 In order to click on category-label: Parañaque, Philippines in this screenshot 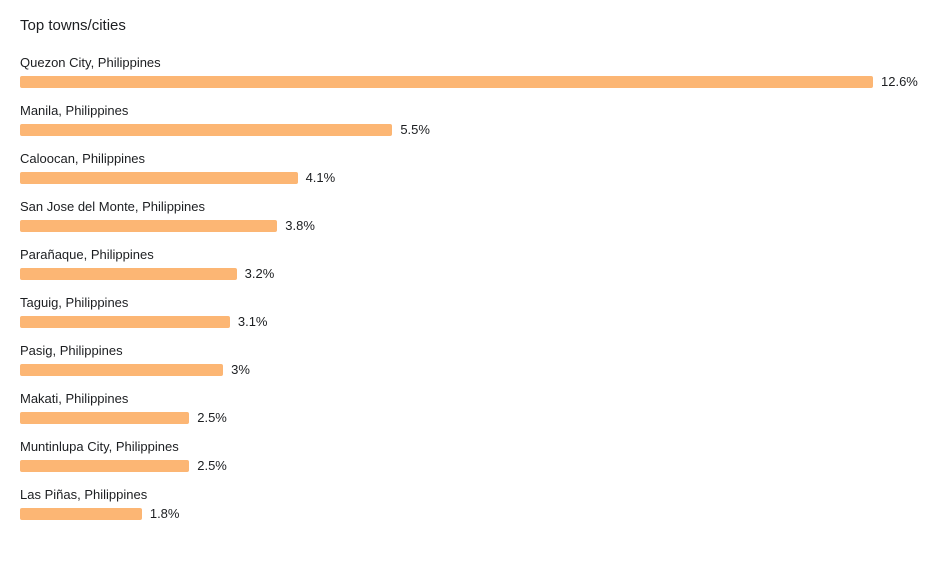, I will do `click(87, 254)`.